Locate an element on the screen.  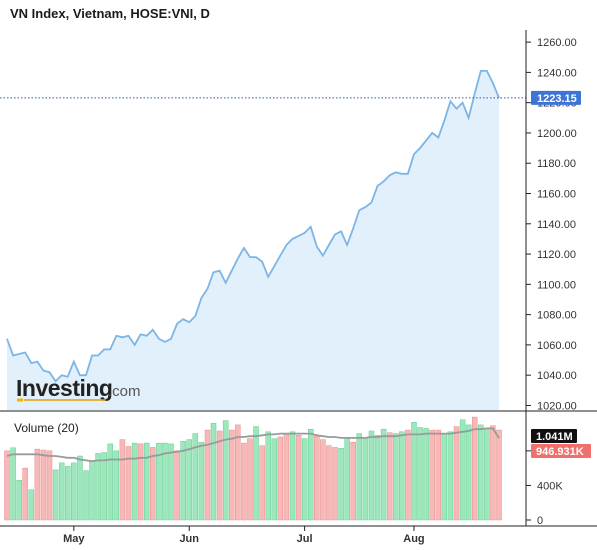
price-y-tick-label: 1200.00 is located at coordinates (557, 134).